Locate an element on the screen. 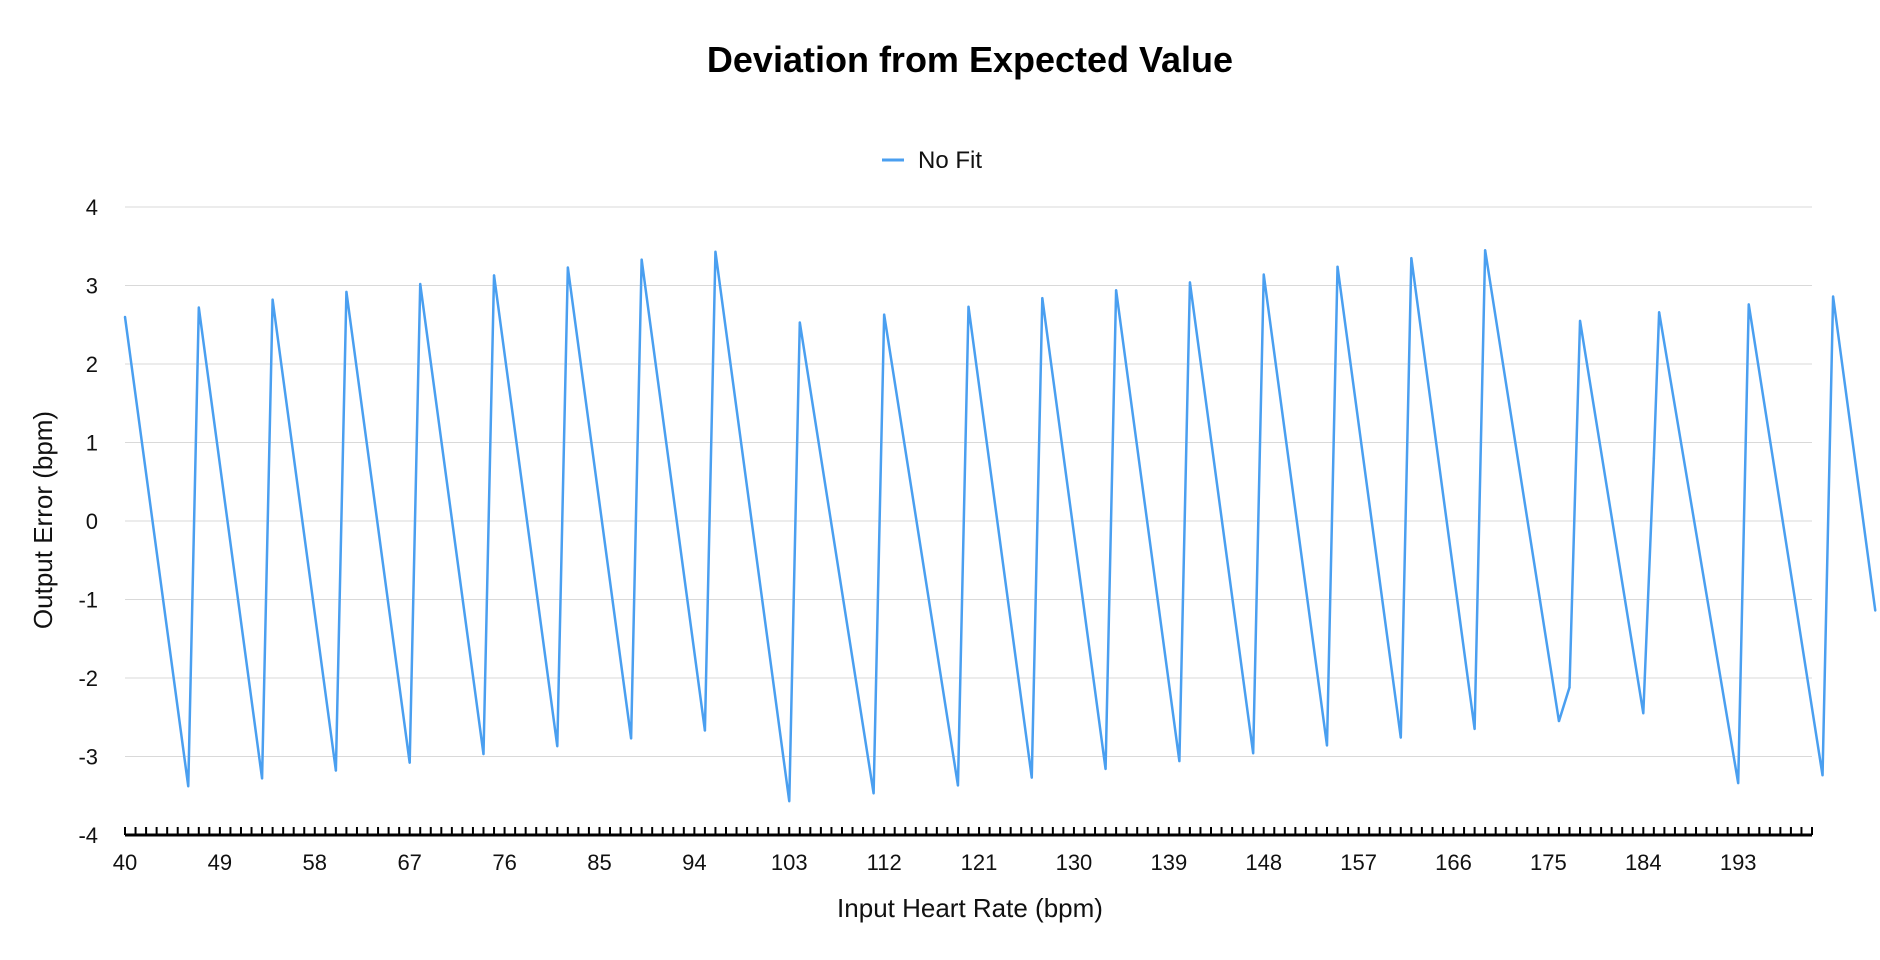 The width and height of the screenshot is (1880, 960). x-tick-label: 40 is located at coordinates (125, 862).